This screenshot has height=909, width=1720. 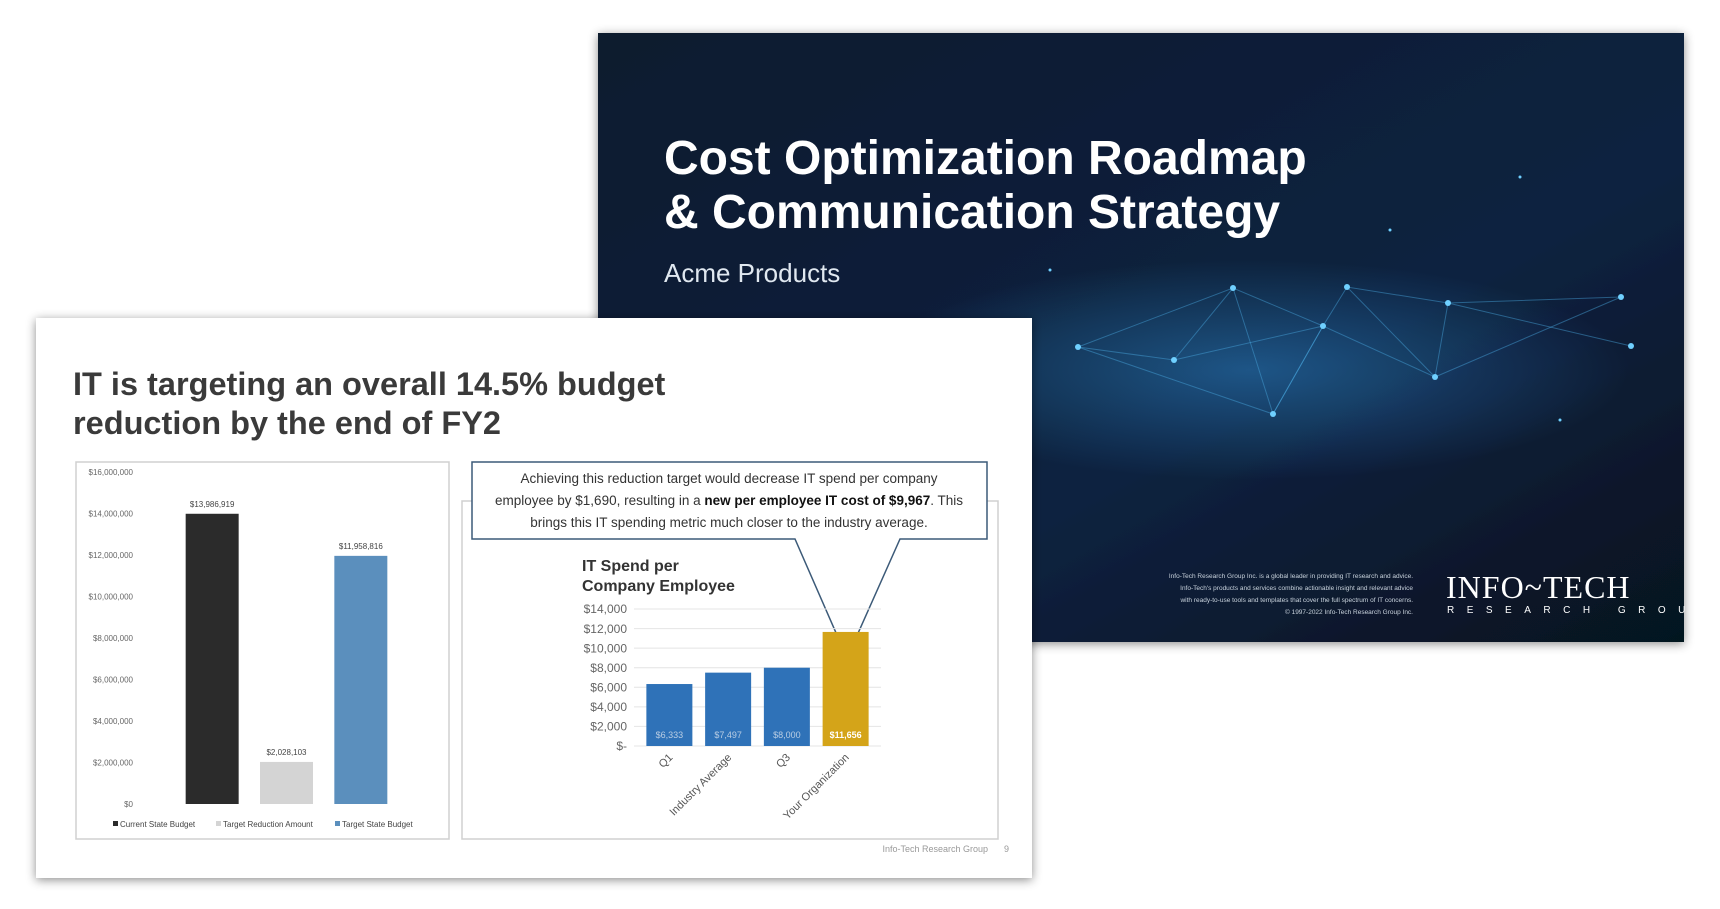 What do you see at coordinates (1582, 610) in the screenshot?
I see `logo-subtitle: RESEARCH GROUP` at bounding box center [1582, 610].